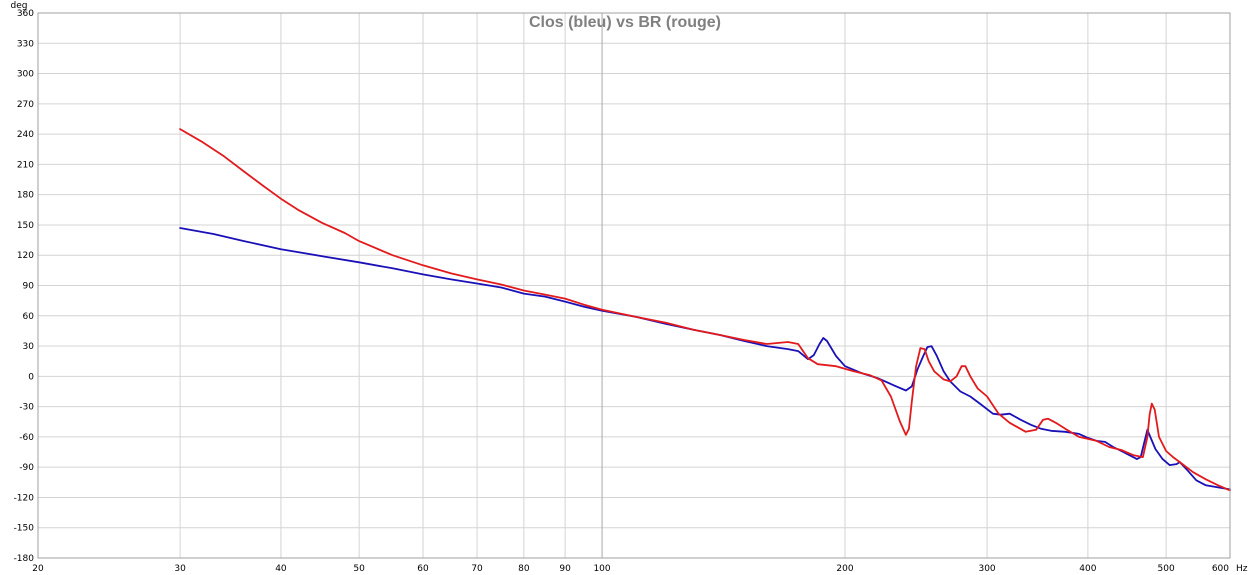 This screenshot has width=1249, height=575. What do you see at coordinates (25, 135) in the screenshot?
I see `y-tick-label: 240` at bounding box center [25, 135].